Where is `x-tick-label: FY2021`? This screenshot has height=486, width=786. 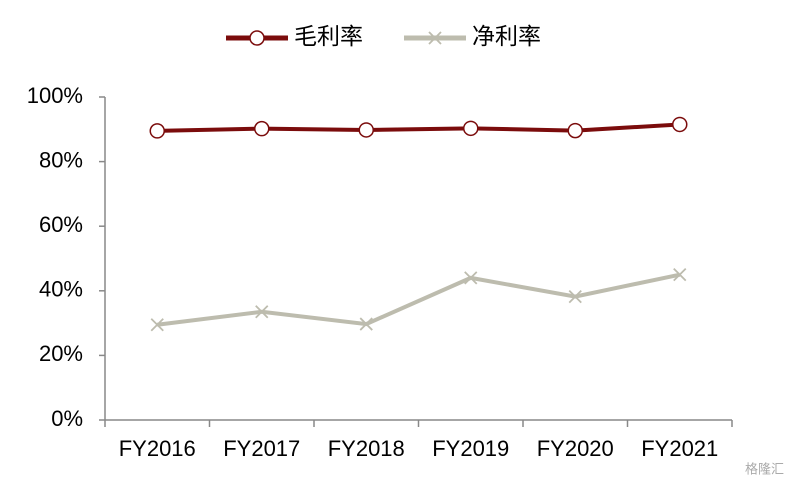 x-tick-label: FY2021 is located at coordinates (679, 448).